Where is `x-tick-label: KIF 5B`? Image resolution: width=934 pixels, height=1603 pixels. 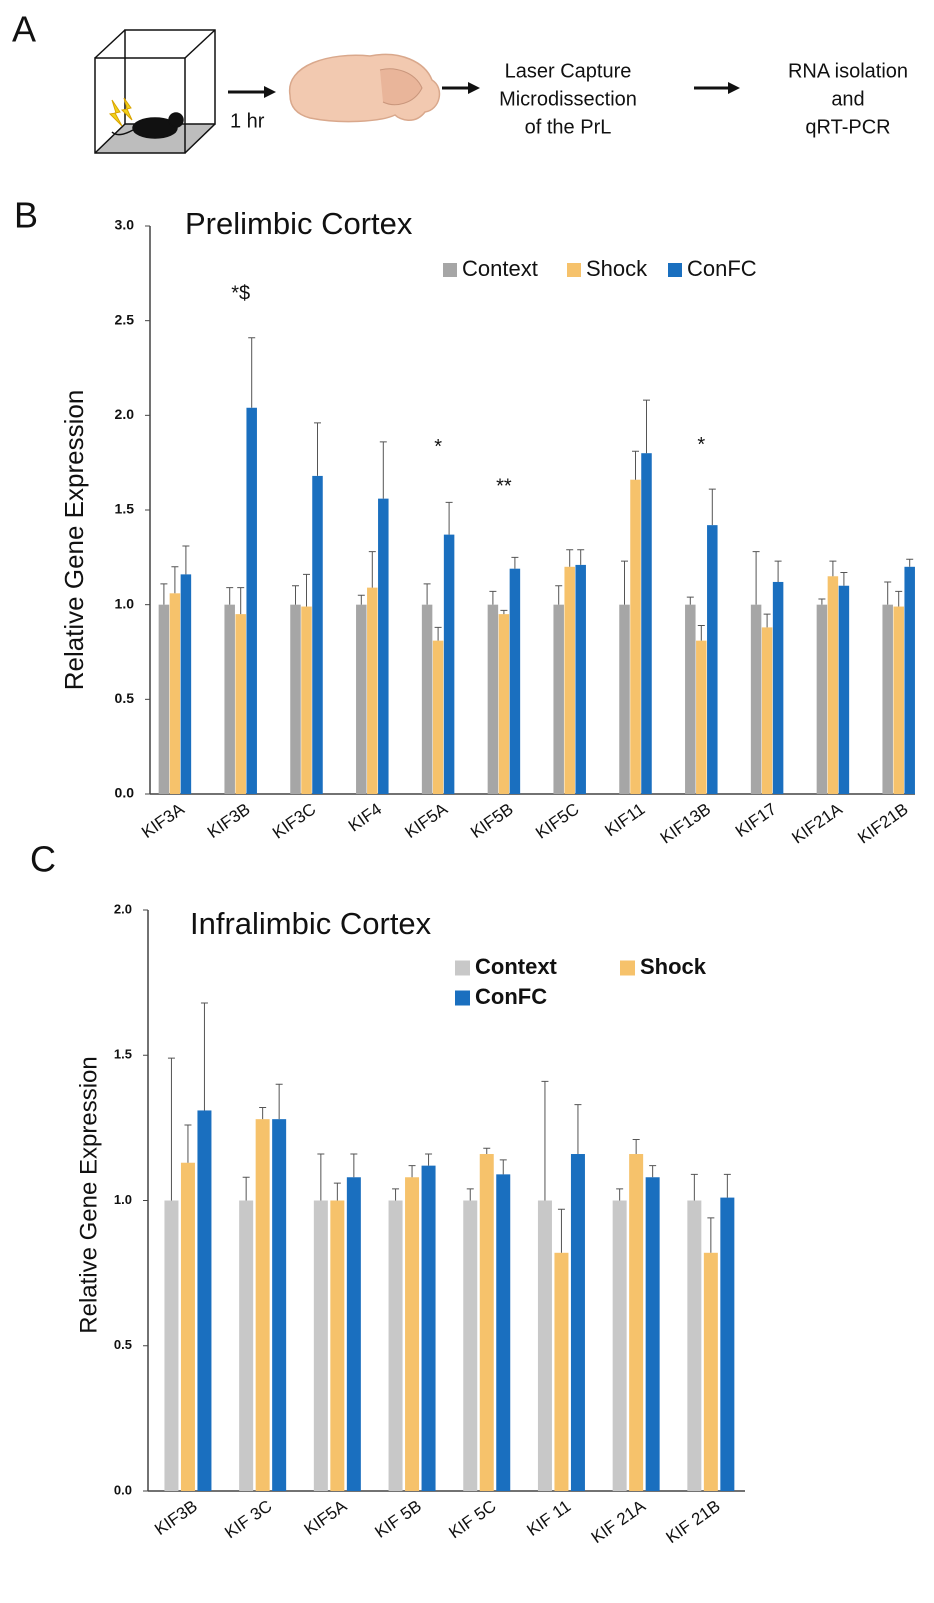
x-tick-label: KIF 5B is located at coordinates (397, 1518).